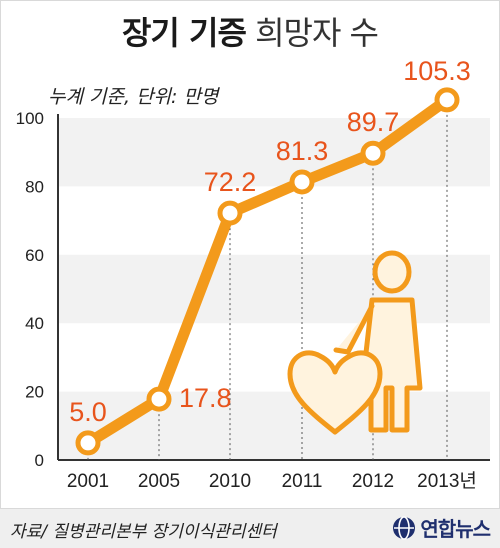 The height and width of the screenshot is (548, 500). What do you see at coordinates (133, 97) in the screenshot?
I see `chart-subtitle: 누계 기준, 단위: 만명` at bounding box center [133, 97].